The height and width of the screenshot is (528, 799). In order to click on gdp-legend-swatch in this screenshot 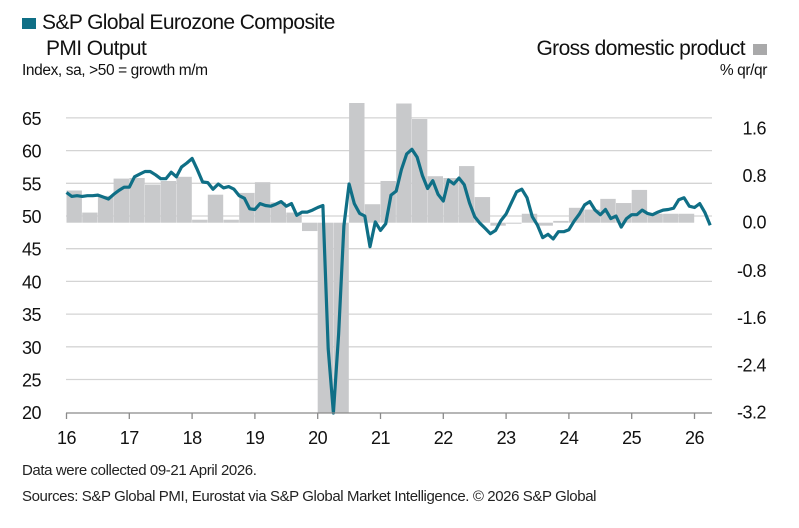, I will do `click(760, 49)`.